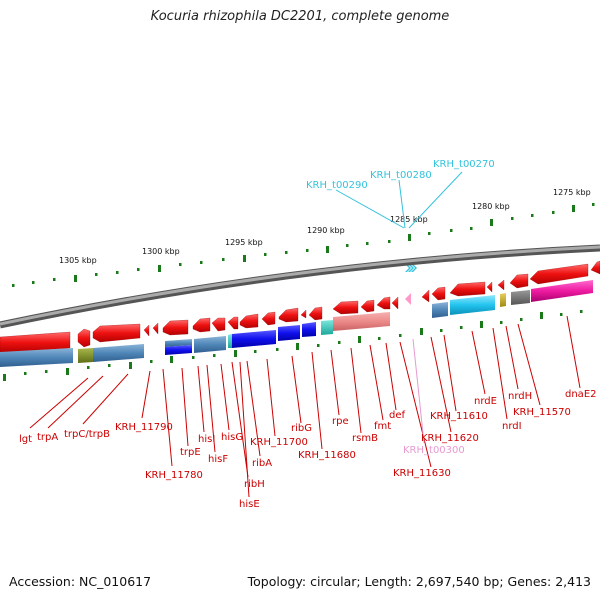  What do you see at coordinates (520, 396) in the screenshot?
I see `gene-label: nrdH` at bounding box center [520, 396].